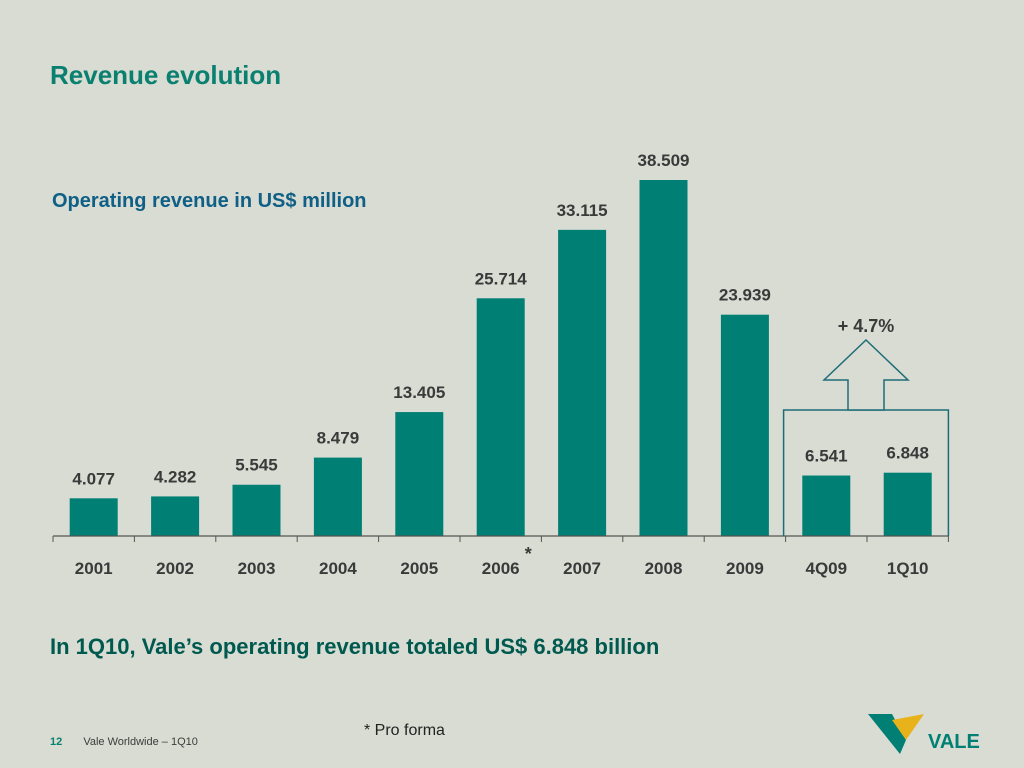  I want to click on footer: 12 Vale Worldwide – 1Q10, so click(124, 742).